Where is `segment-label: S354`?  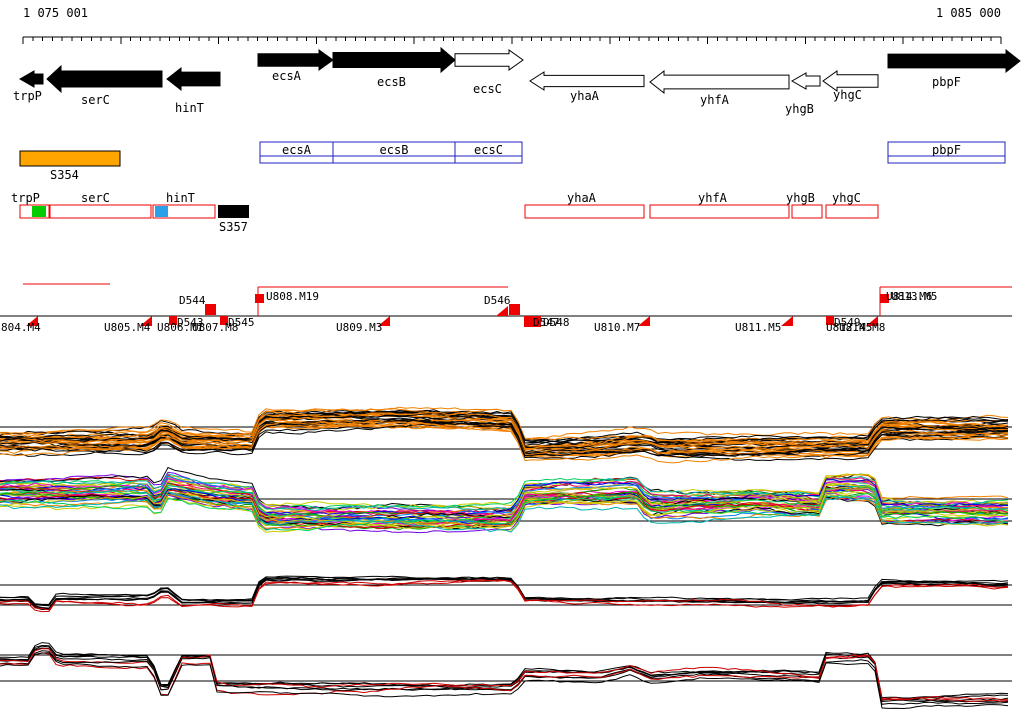 segment-label: S354 is located at coordinates (64, 175).